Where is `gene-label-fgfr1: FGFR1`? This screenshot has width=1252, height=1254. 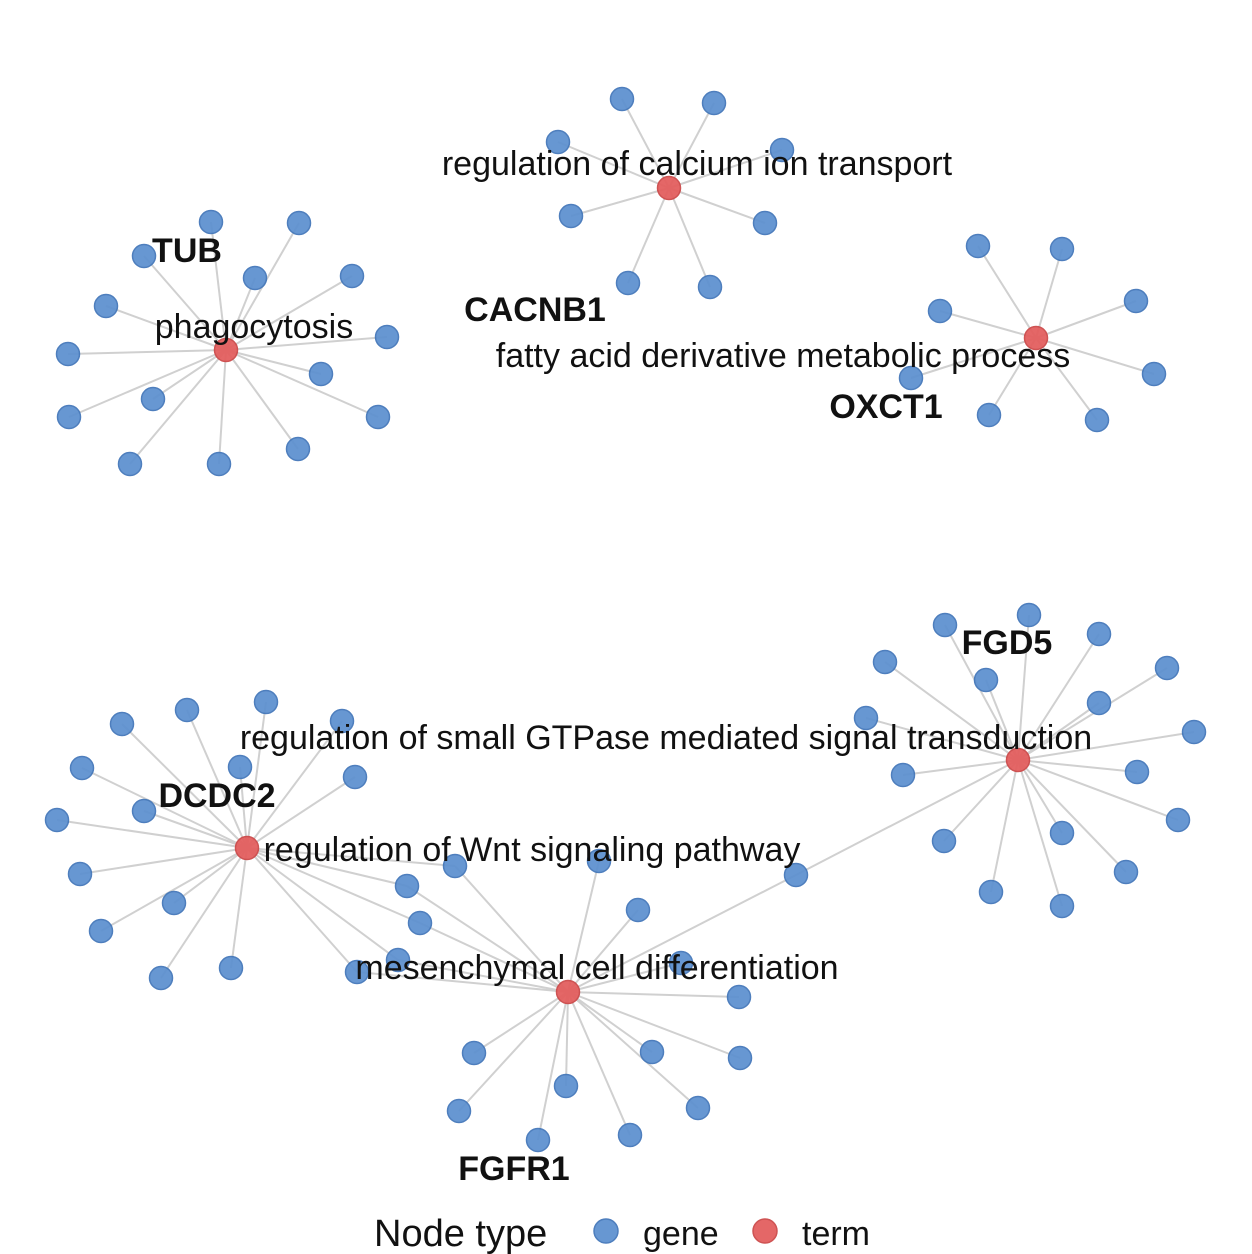 gene-label-fgfr1: FGFR1 is located at coordinates (513, 1169).